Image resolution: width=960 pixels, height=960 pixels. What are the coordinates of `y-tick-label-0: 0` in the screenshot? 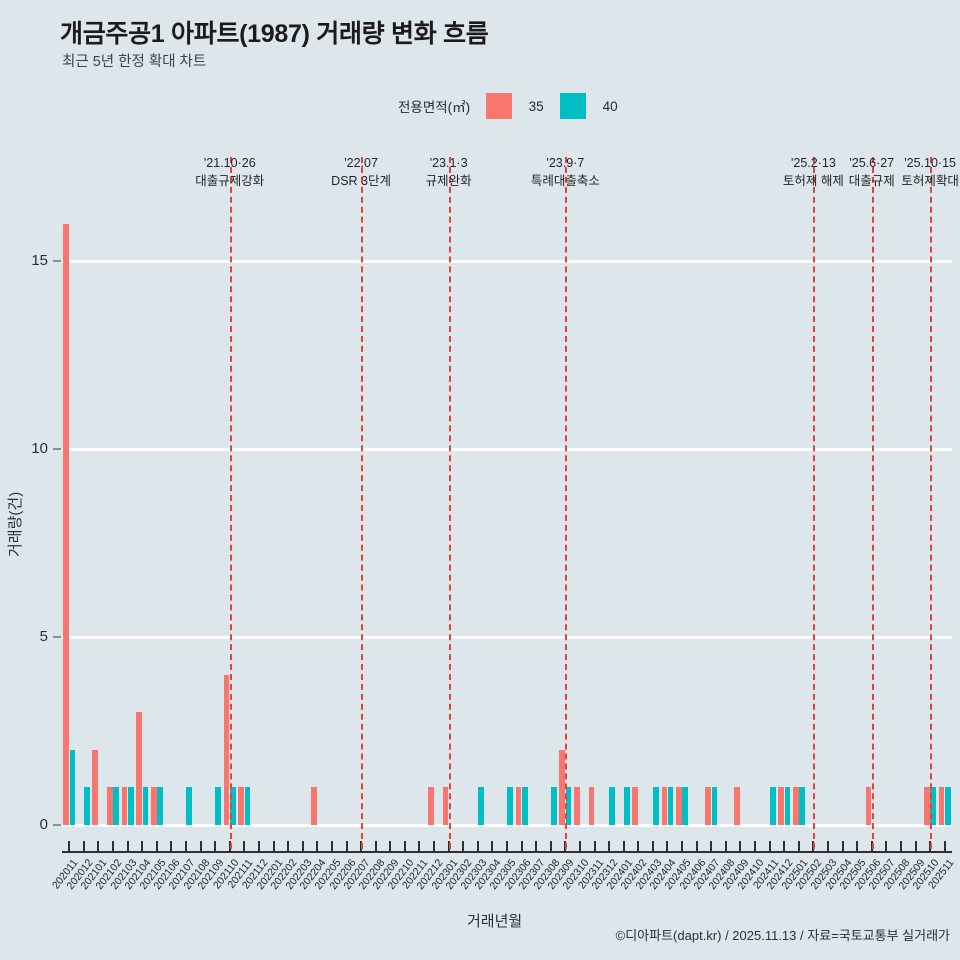 It's located at (43, 824).